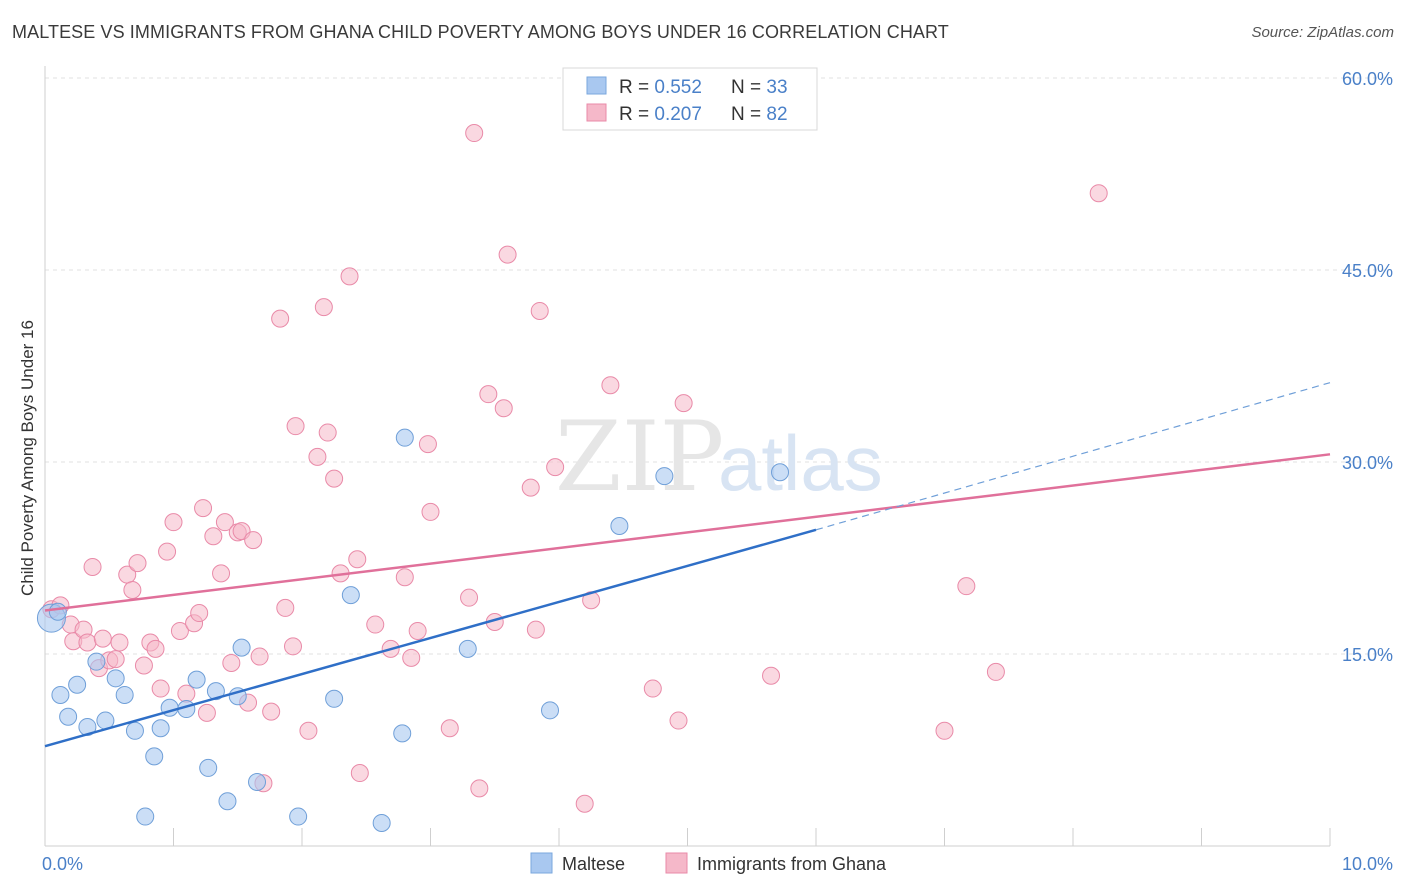  I want to click on watermark: ZIP atlas, so click(719, 457).